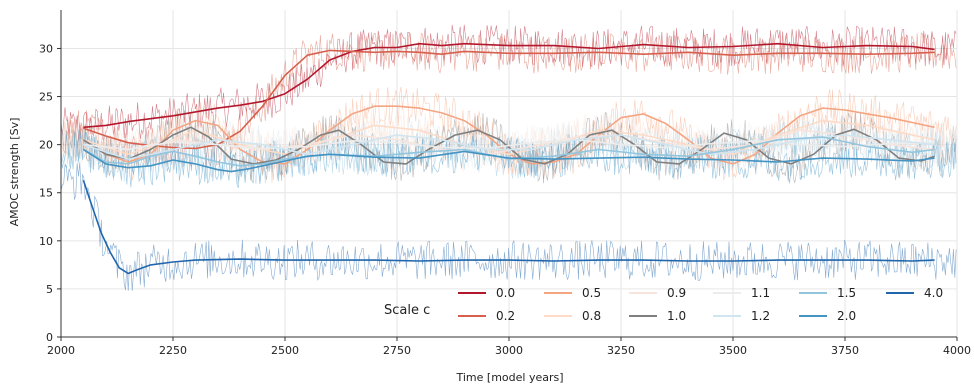 This screenshot has width=974, height=385. What do you see at coordinates (741, 293) in the screenshot?
I see `legend-entry: 1.1` at bounding box center [741, 293].